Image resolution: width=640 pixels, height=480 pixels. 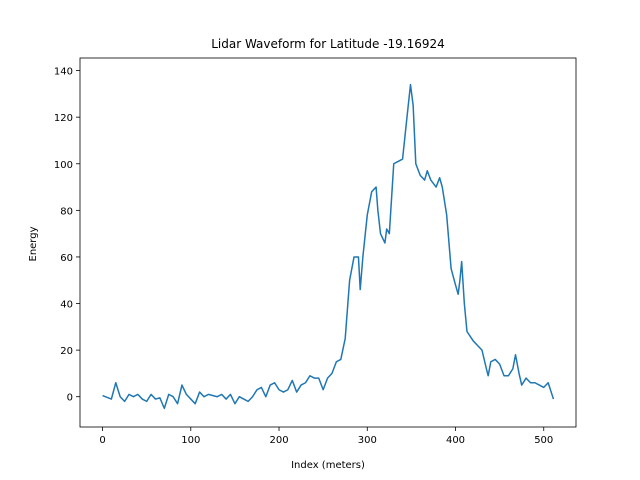 What do you see at coordinates (190, 440) in the screenshot?
I see `x-tick-label: 100` at bounding box center [190, 440].